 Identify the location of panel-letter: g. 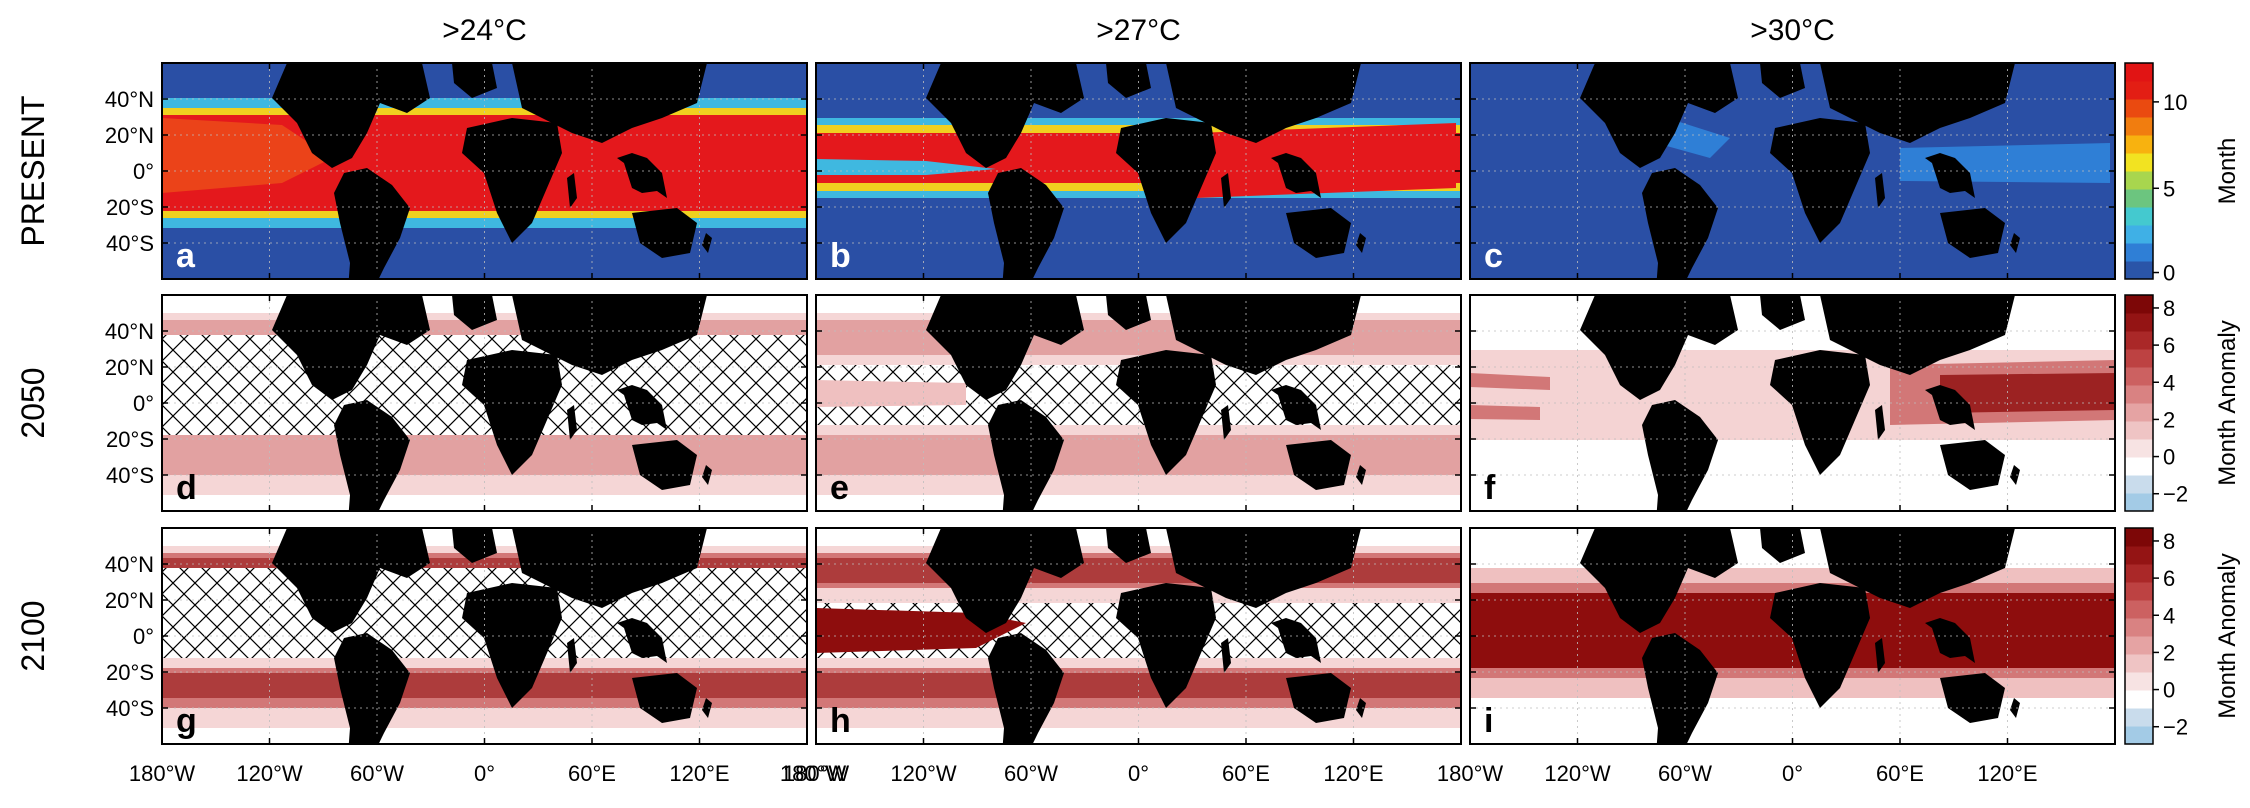
(186, 721).